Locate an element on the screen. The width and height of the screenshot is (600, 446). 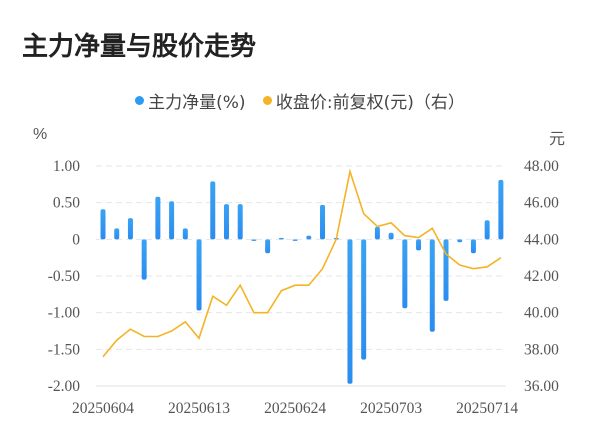
right-tick-label: 38.00 is located at coordinates (541, 349).